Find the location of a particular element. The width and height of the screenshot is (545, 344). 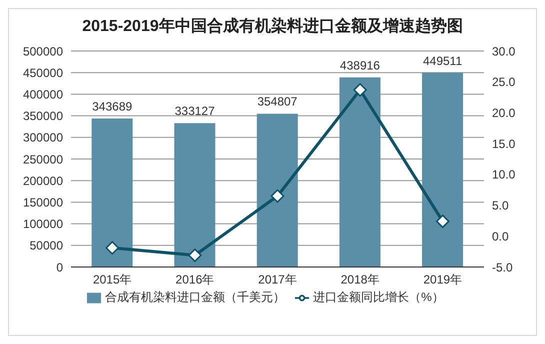

y2-tick-label: 0.0 is located at coordinates (501, 236).